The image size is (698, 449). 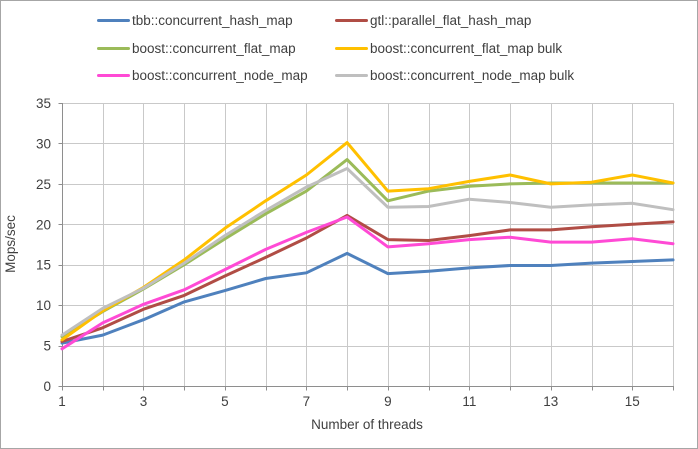 I want to click on y-tick-label: 35, so click(x=43, y=103).